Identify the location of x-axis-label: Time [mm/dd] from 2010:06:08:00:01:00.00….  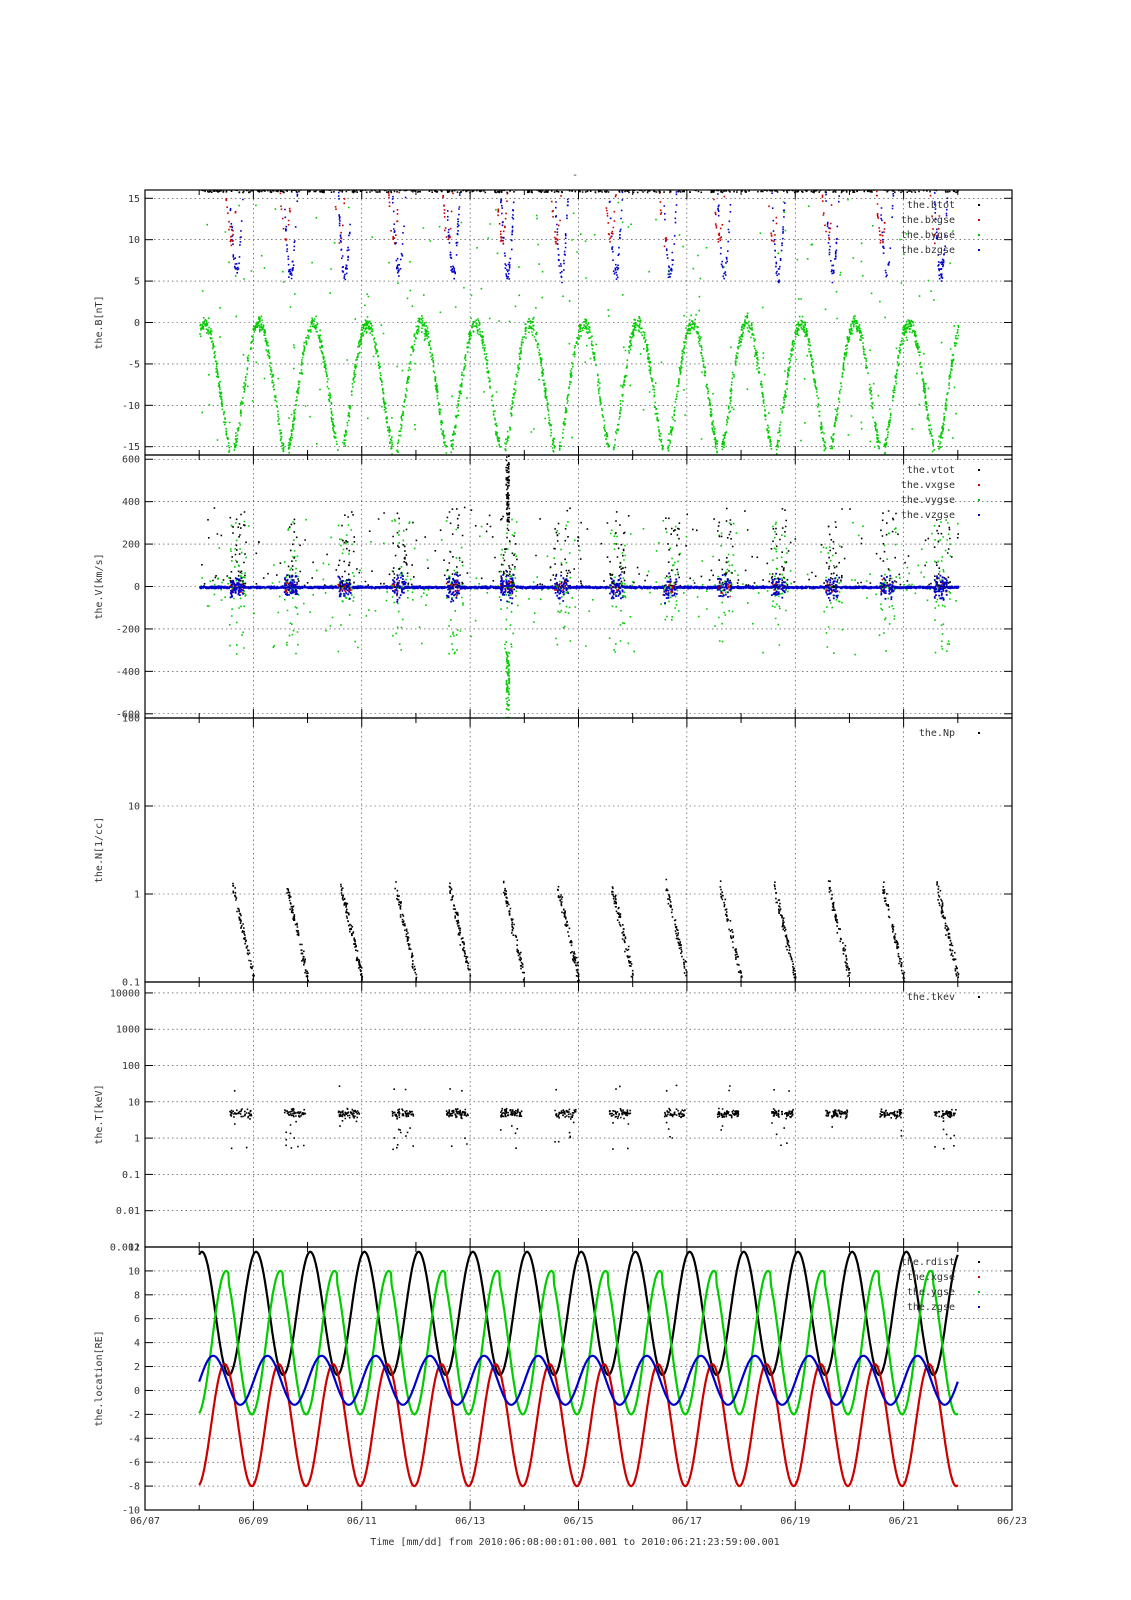
(574, 1542).